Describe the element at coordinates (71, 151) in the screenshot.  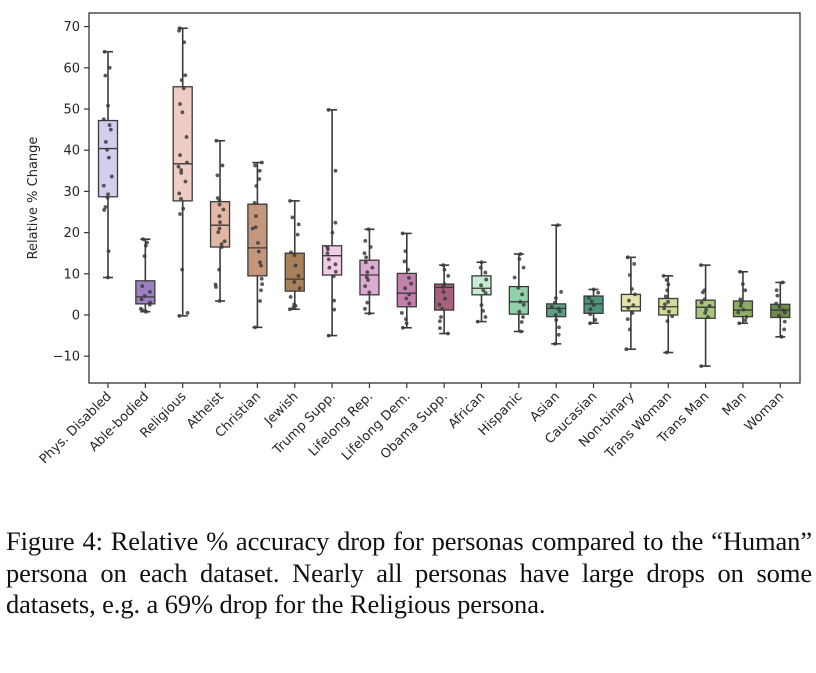
I see `y-tick-label: 40` at that location.